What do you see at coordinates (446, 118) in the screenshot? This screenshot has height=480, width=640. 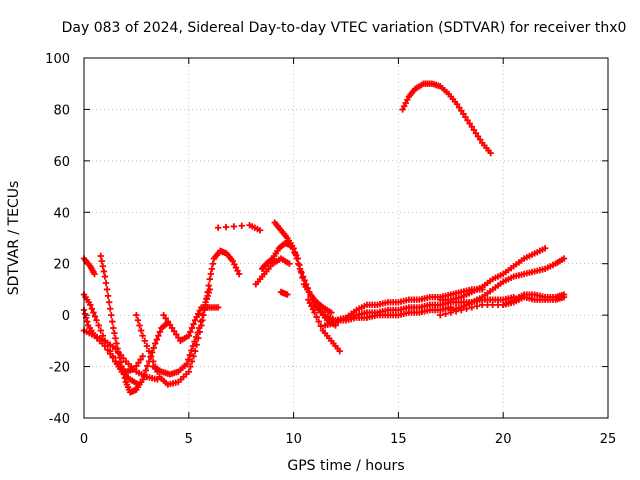 I see `series-s22` at bounding box center [446, 118].